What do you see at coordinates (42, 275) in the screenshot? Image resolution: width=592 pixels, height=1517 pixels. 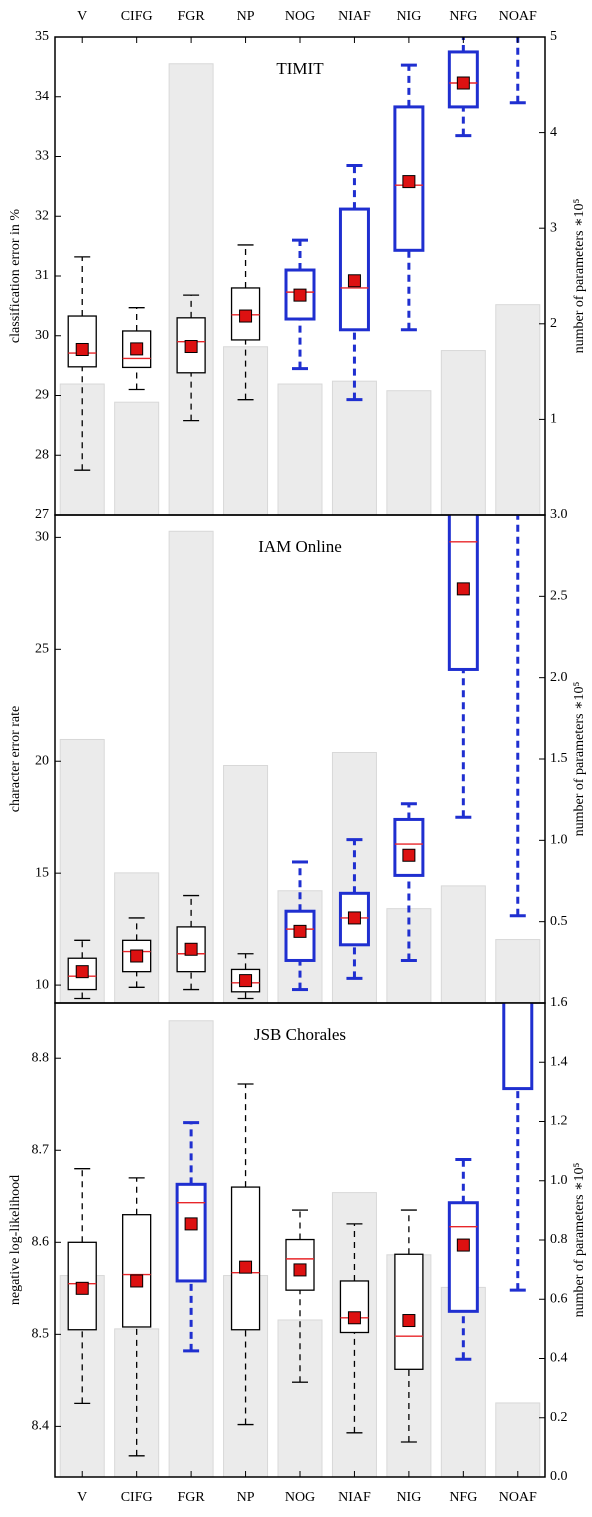 I see `y-tick-label: 31` at bounding box center [42, 275].